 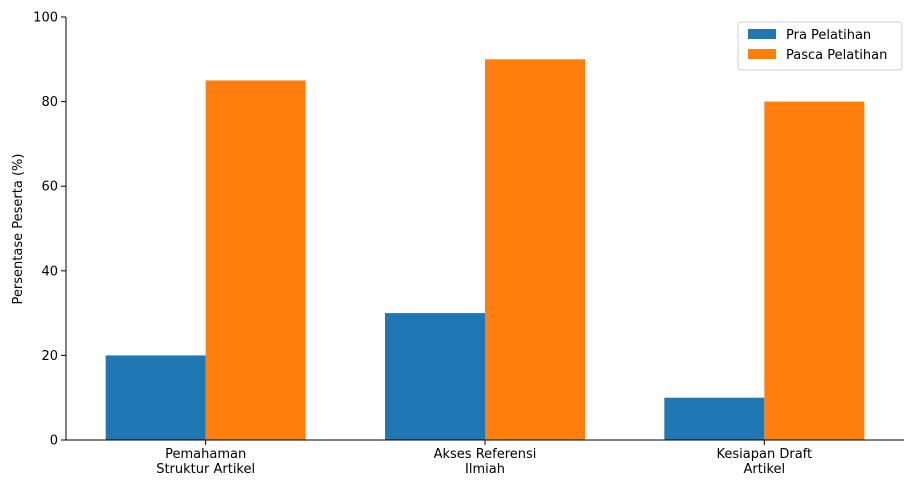 I want to click on y-tick-label-3: 60, so click(x=49, y=187).